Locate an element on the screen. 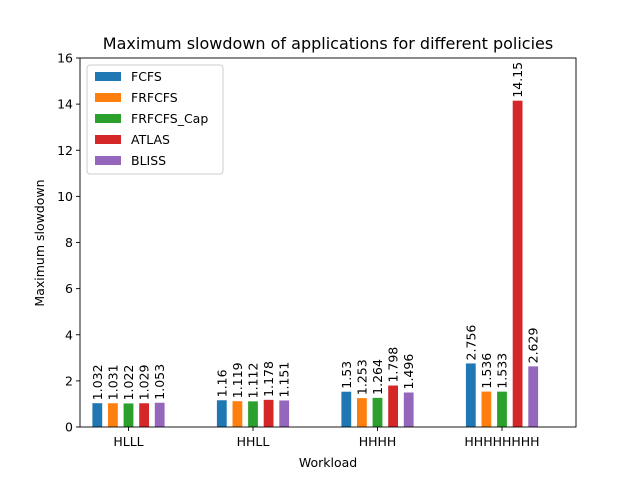 The image size is (640, 480). bar-atlas-hhhh is located at coordinates (393, 406).